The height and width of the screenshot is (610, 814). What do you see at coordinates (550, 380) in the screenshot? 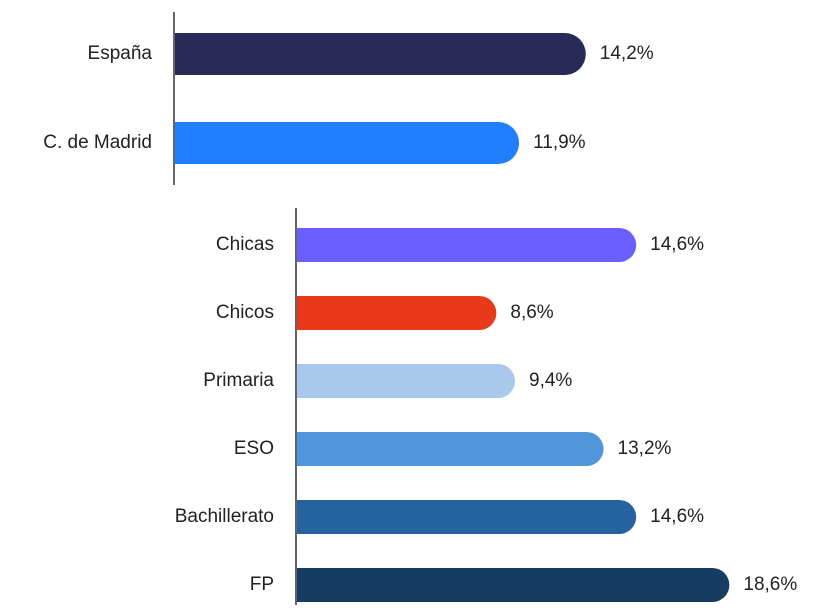
I see `value-label: 9,4%` at bounding box center [550, 380].